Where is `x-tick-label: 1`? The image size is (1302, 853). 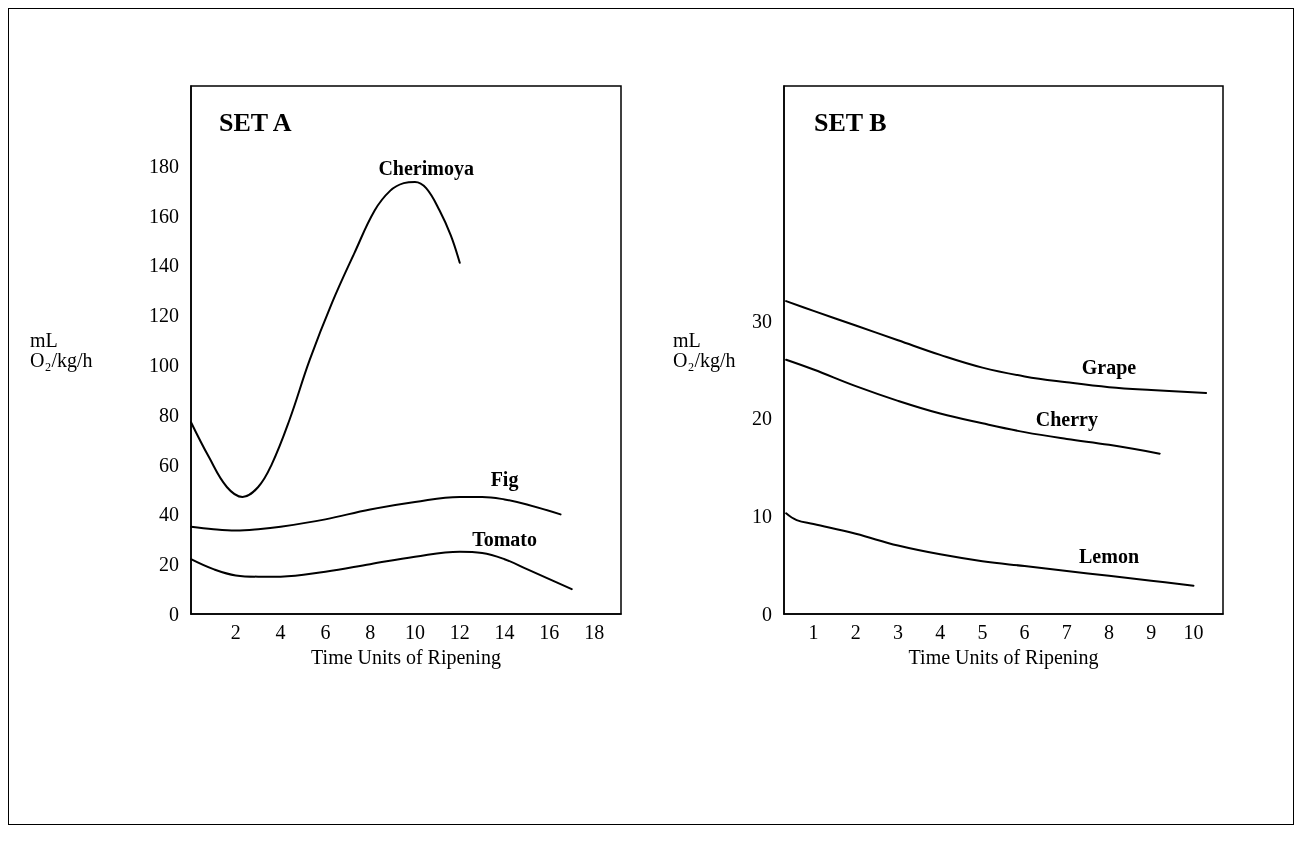
x-tick-label: 1 is located at coordinates (813, 632).